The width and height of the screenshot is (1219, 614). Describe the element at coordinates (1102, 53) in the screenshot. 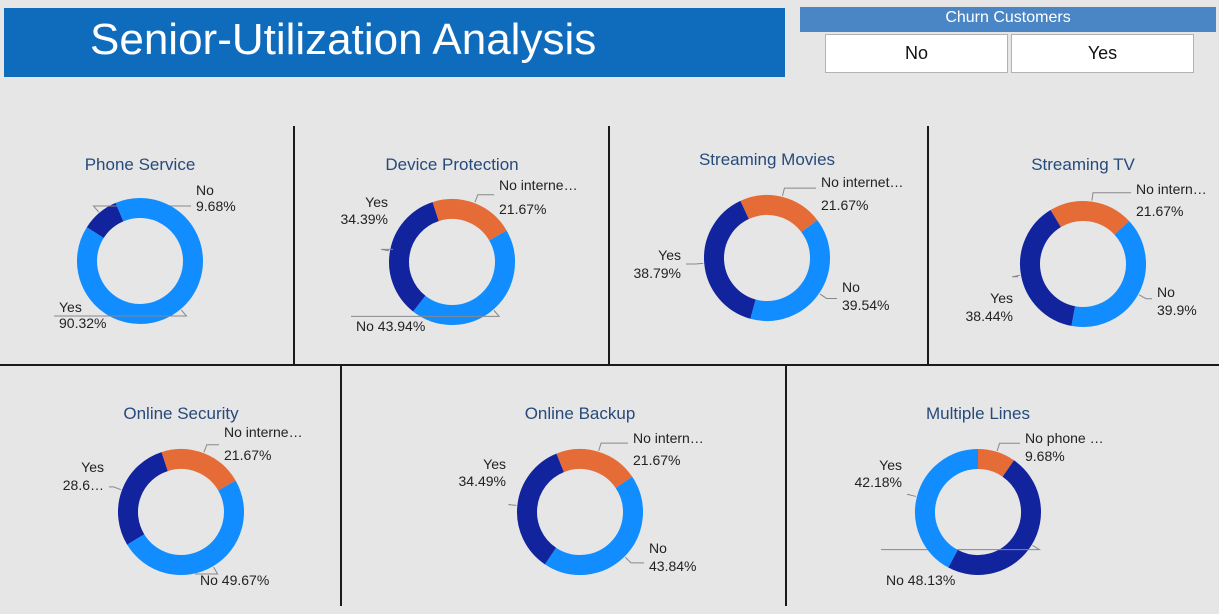

I see `slicer-option-yes: Yes` at that location.